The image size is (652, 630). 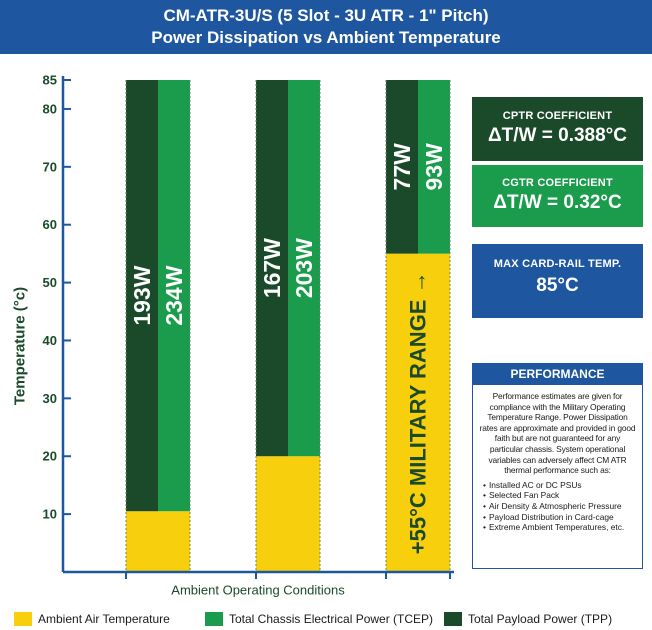 I want to click on max-card-rail-temp-panel: MAX CARD-RAIL TEMP. 85°C, so click(x=557, y=281).